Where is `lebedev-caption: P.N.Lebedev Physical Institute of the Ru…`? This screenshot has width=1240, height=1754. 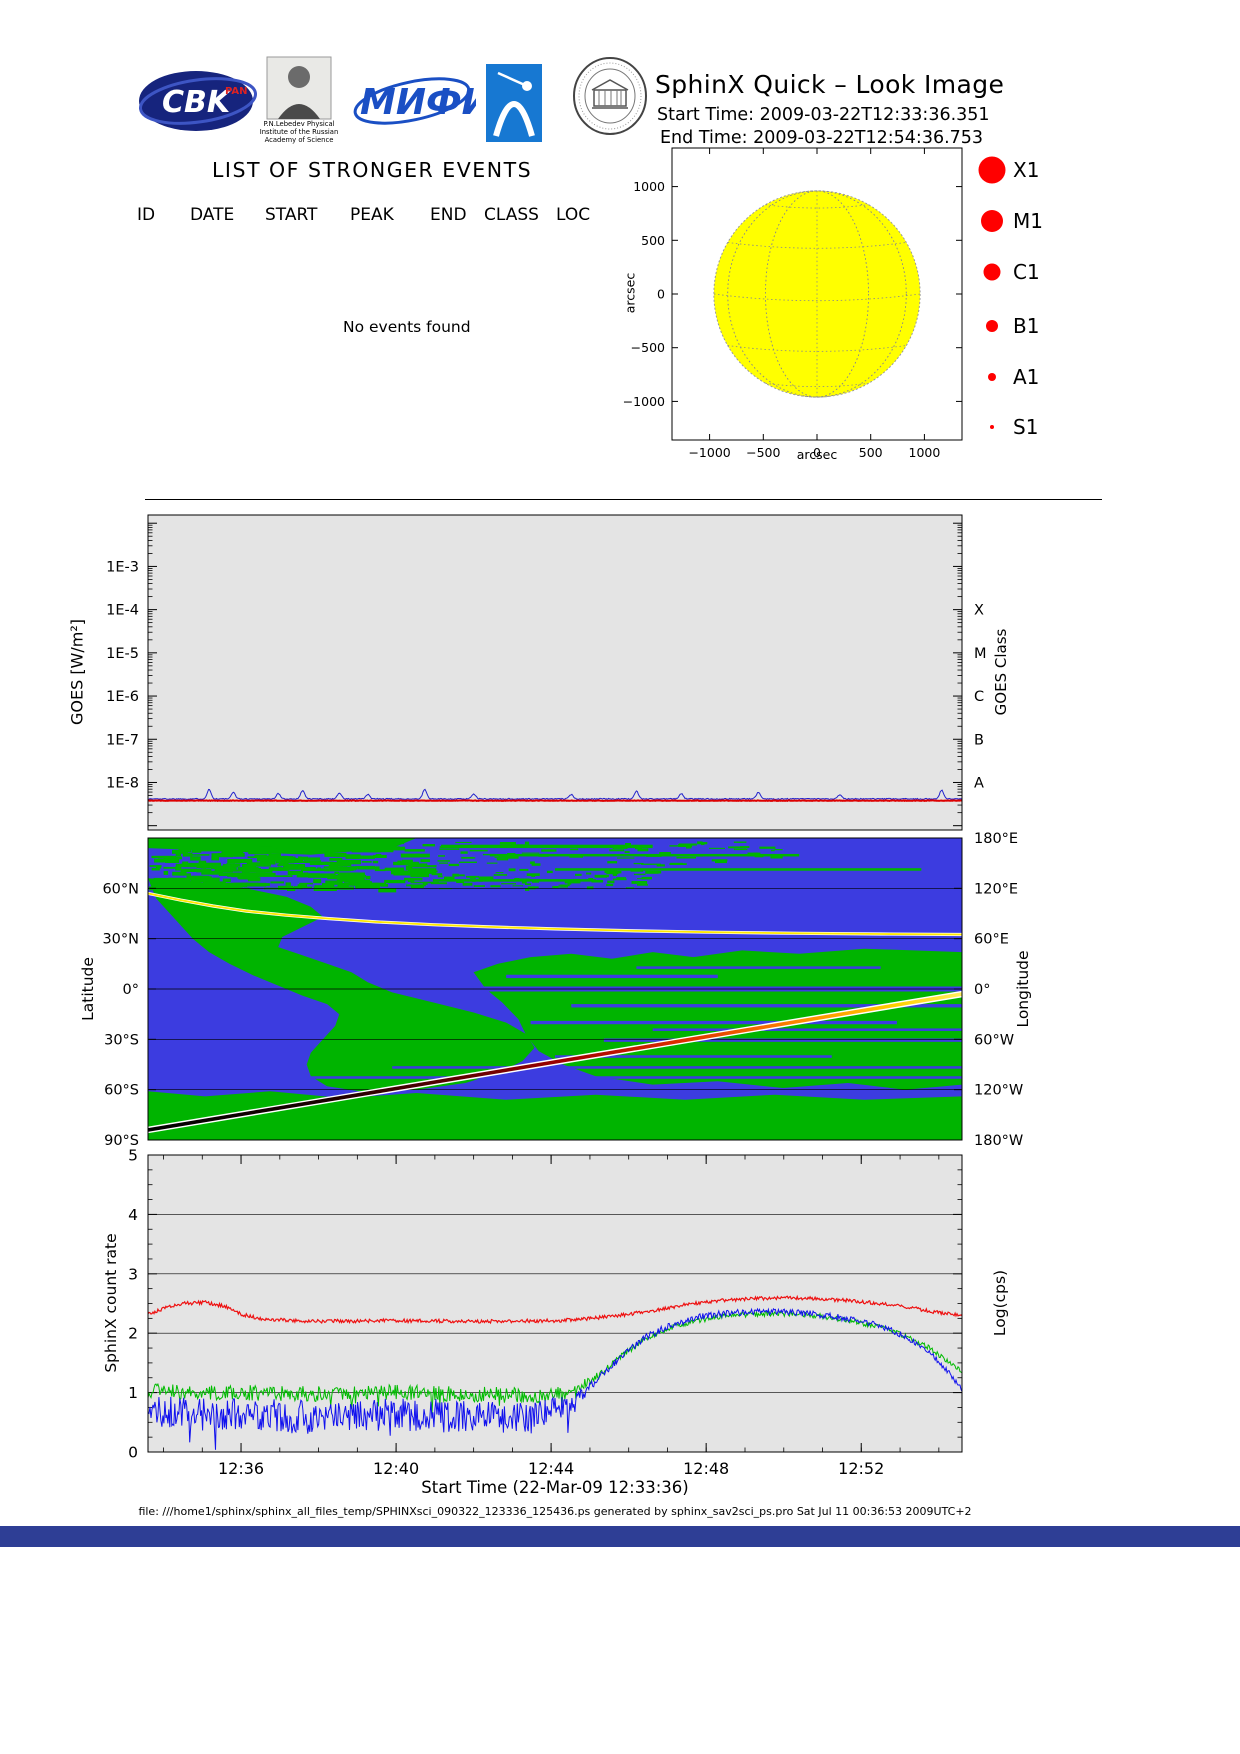
lebedev-caption: P.N.Lebedev Physical Institute of the Ru… is located at coordinates (299, 132).